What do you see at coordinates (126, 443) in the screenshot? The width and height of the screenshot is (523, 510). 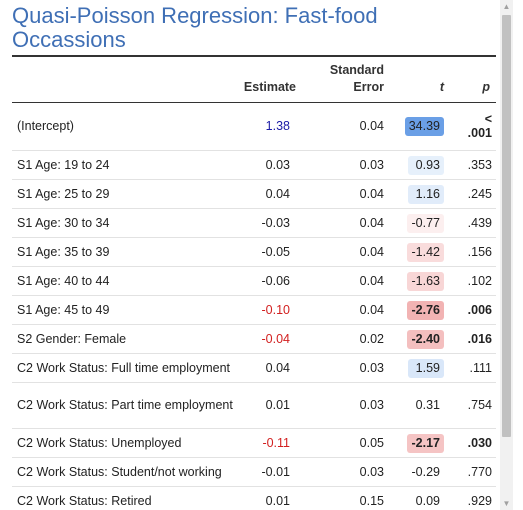 I see `term-cell: C2 Work Status: Unemployed` at bounding box center [126, 443].